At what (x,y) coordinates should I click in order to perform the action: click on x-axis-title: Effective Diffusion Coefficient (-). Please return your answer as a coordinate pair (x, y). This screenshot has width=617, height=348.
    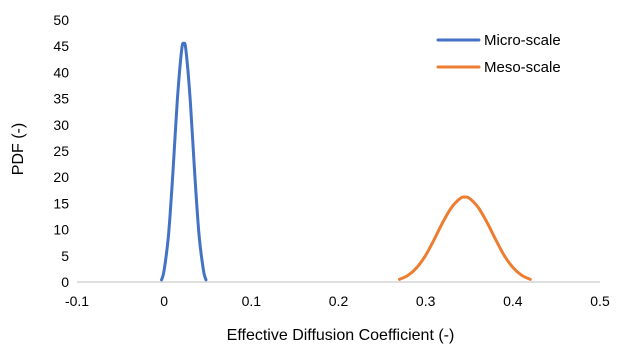
    Looking at the image, I should click on (341, 335).